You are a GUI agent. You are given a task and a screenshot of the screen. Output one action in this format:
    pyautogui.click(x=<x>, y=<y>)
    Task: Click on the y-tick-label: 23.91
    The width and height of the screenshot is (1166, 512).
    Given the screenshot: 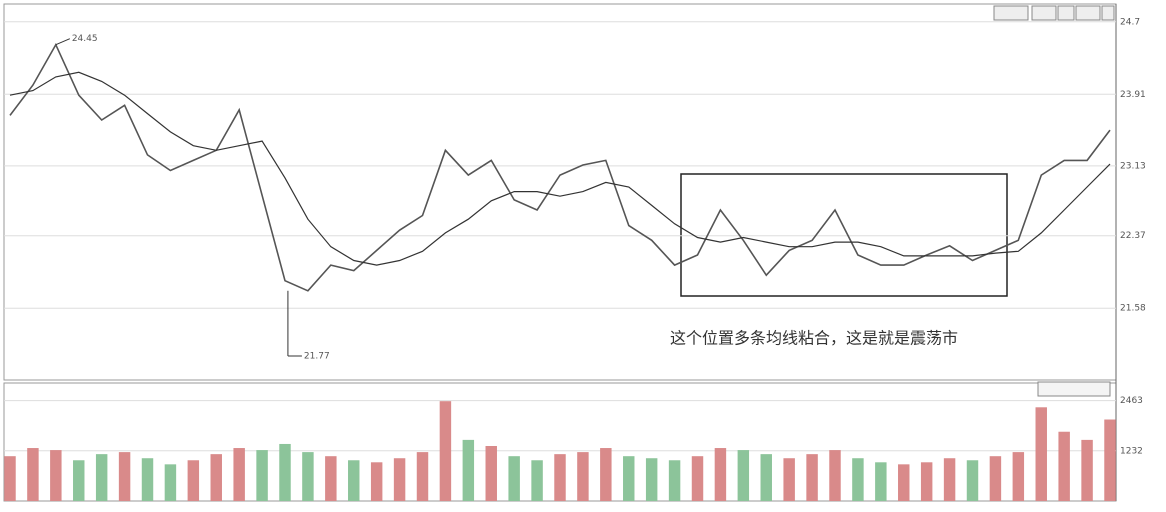 What is the action you would take?
    pyautogui.click(x=1133, y=95)
    